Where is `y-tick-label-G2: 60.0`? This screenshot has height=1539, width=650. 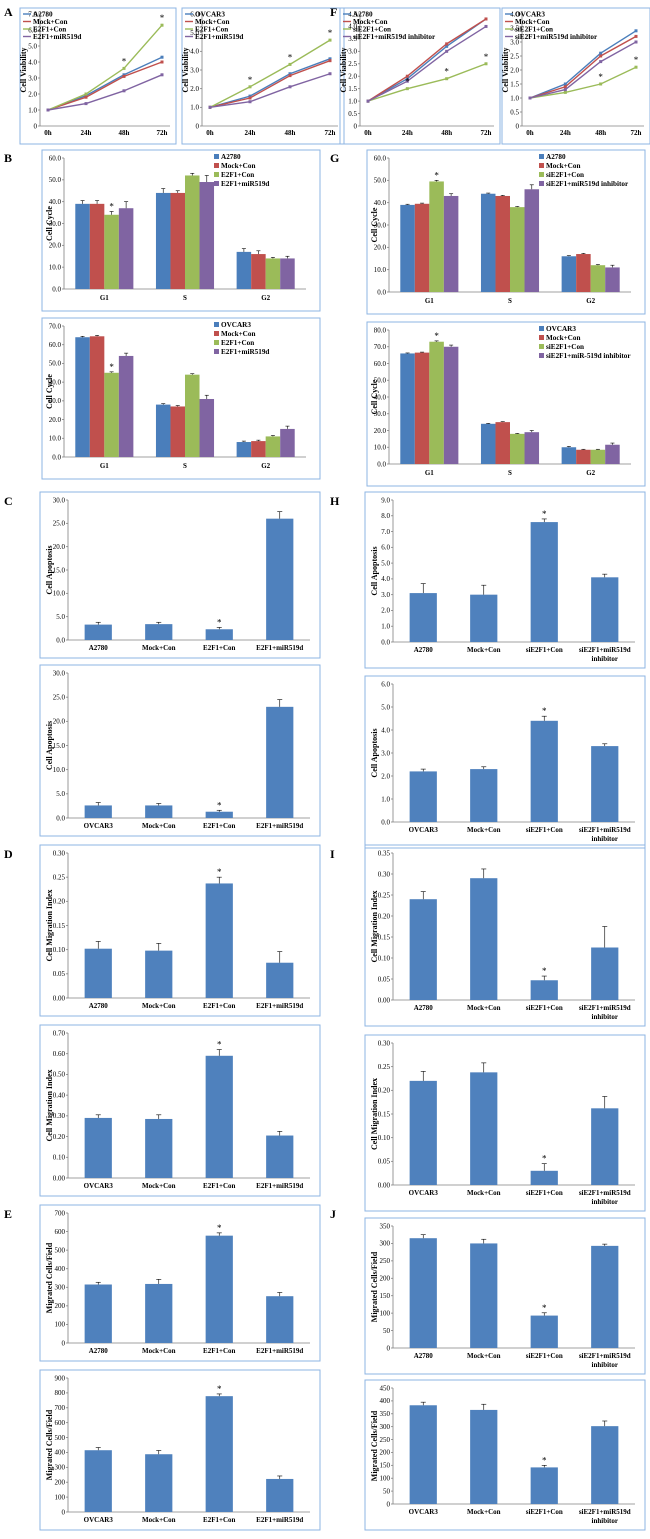 y-tick-label-G2: 60.0 is located at coordinates (380, 364).